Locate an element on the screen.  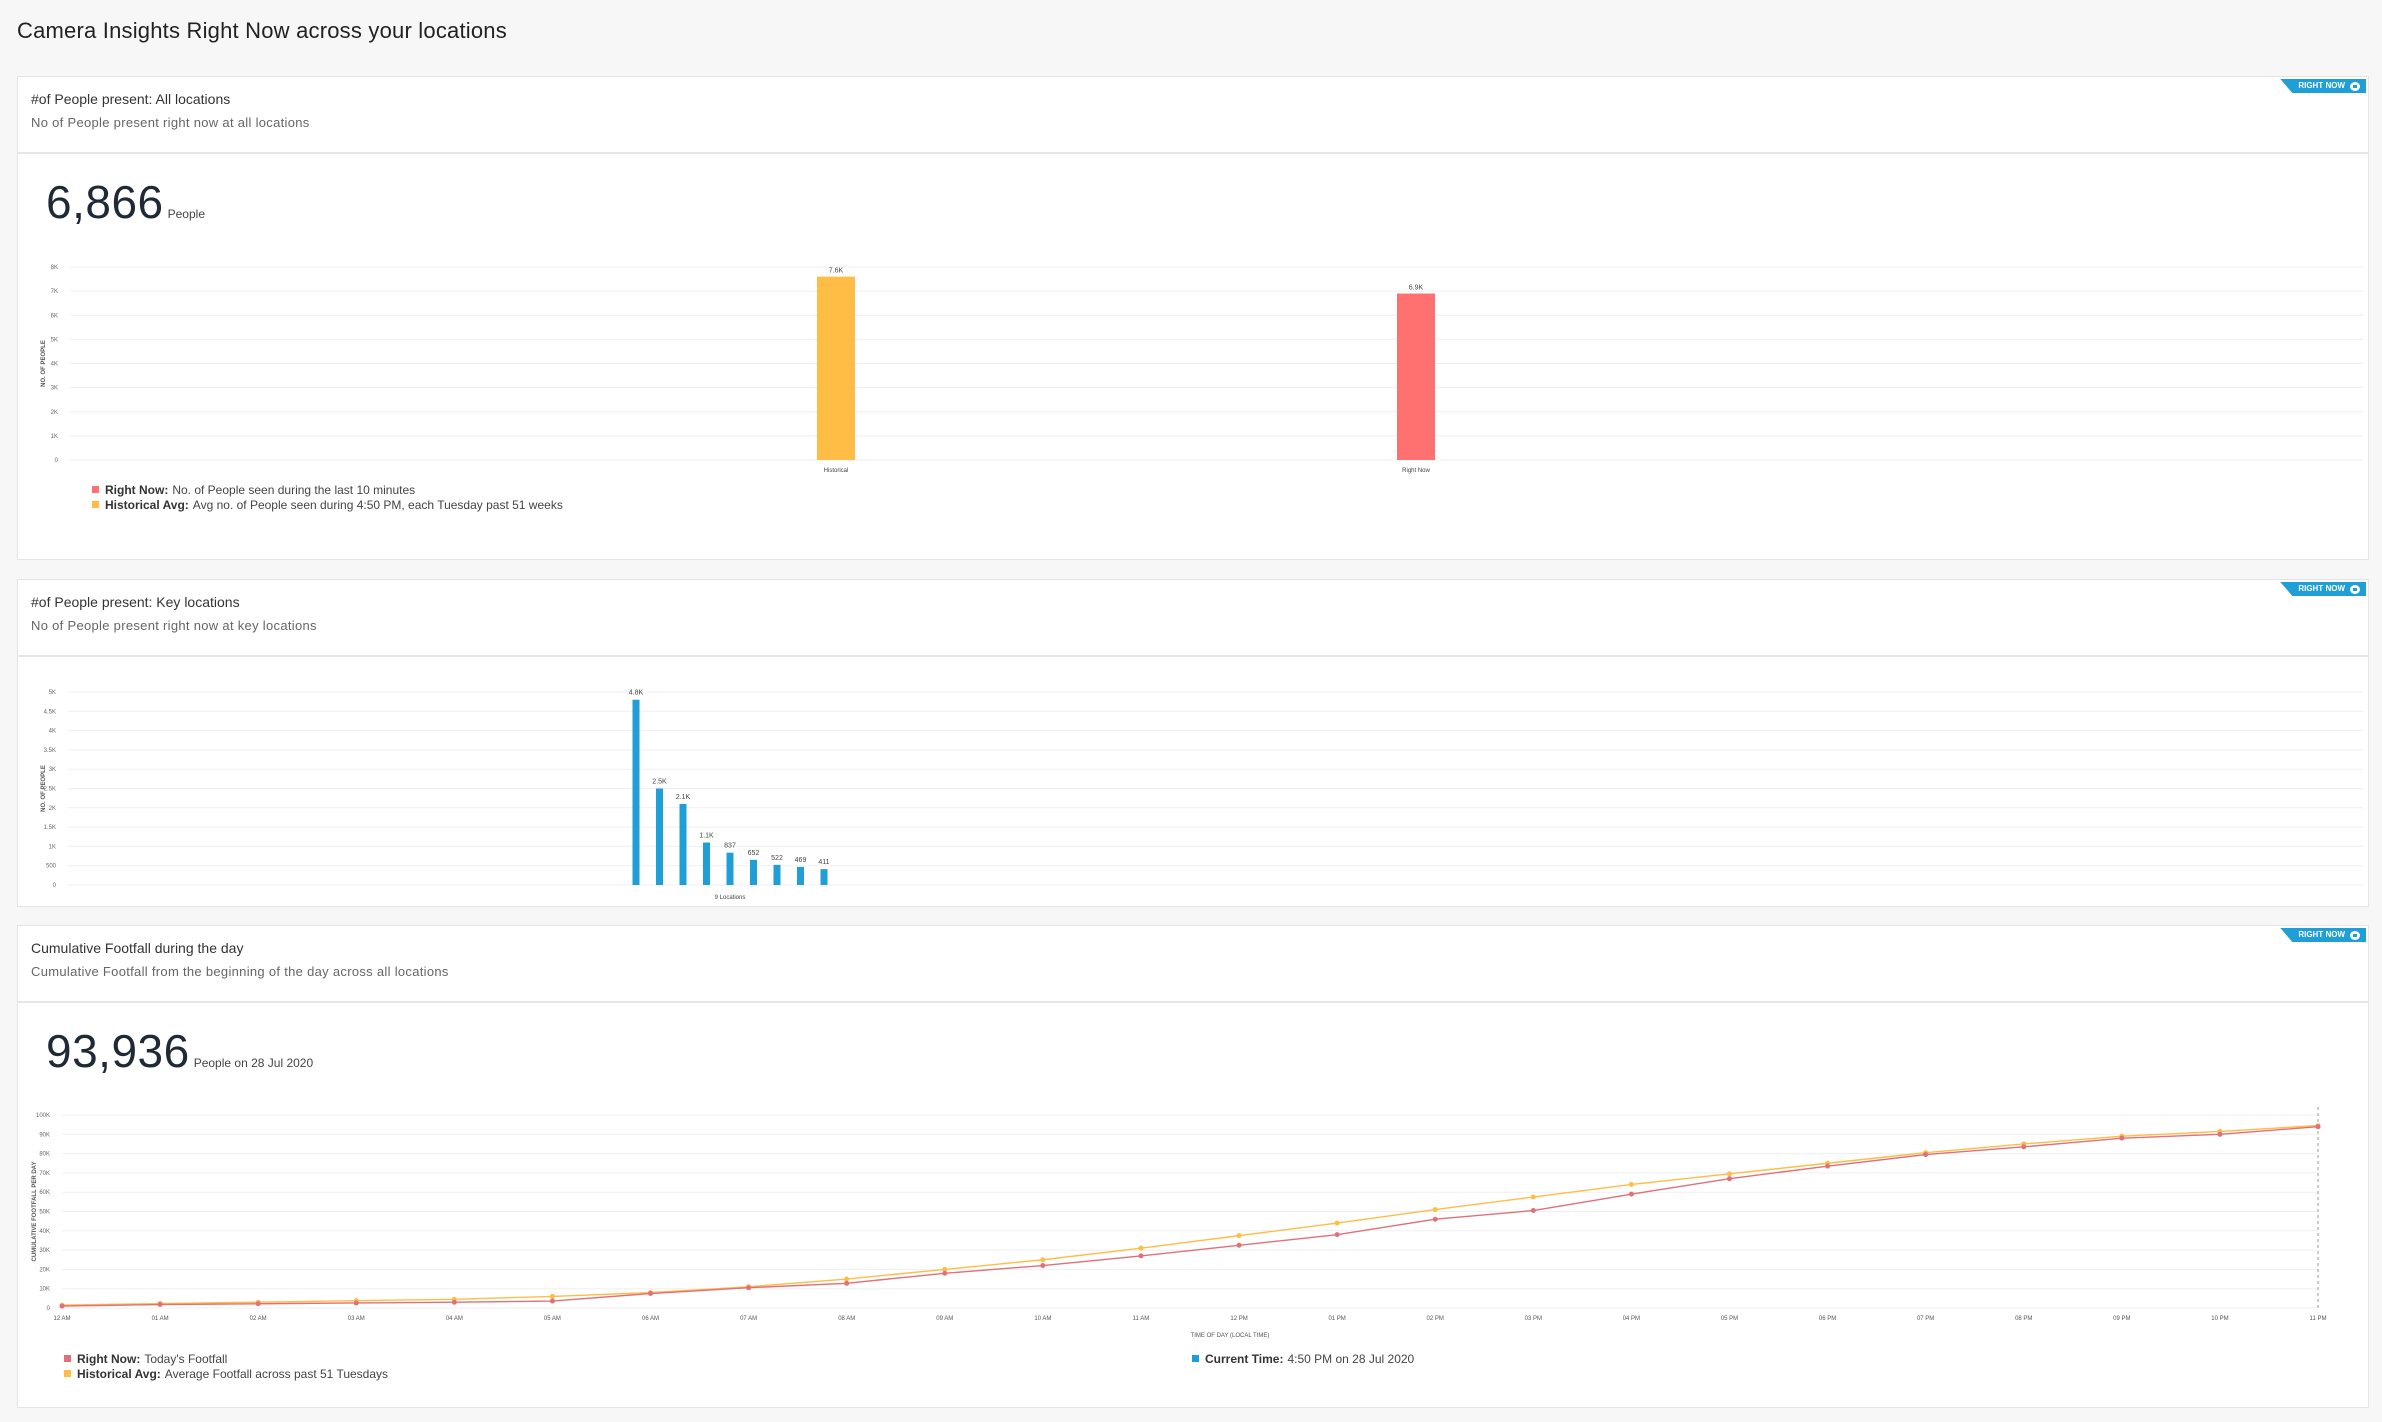
legend-text: Average Footfall across past 51 Tuesdays is located at coordinates (276, 1373).